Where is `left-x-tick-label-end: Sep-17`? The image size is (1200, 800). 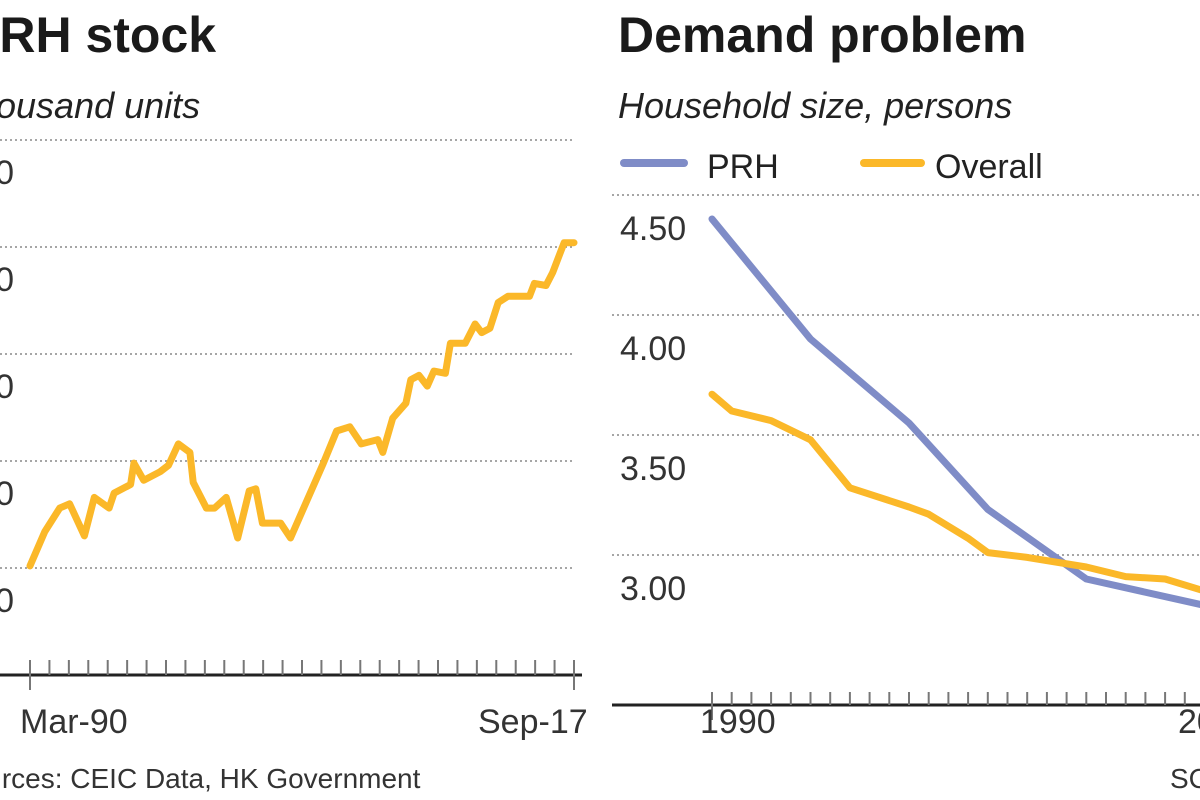
left-x-tick-label-end: Sep-17 is located at coordinates (533, 722).